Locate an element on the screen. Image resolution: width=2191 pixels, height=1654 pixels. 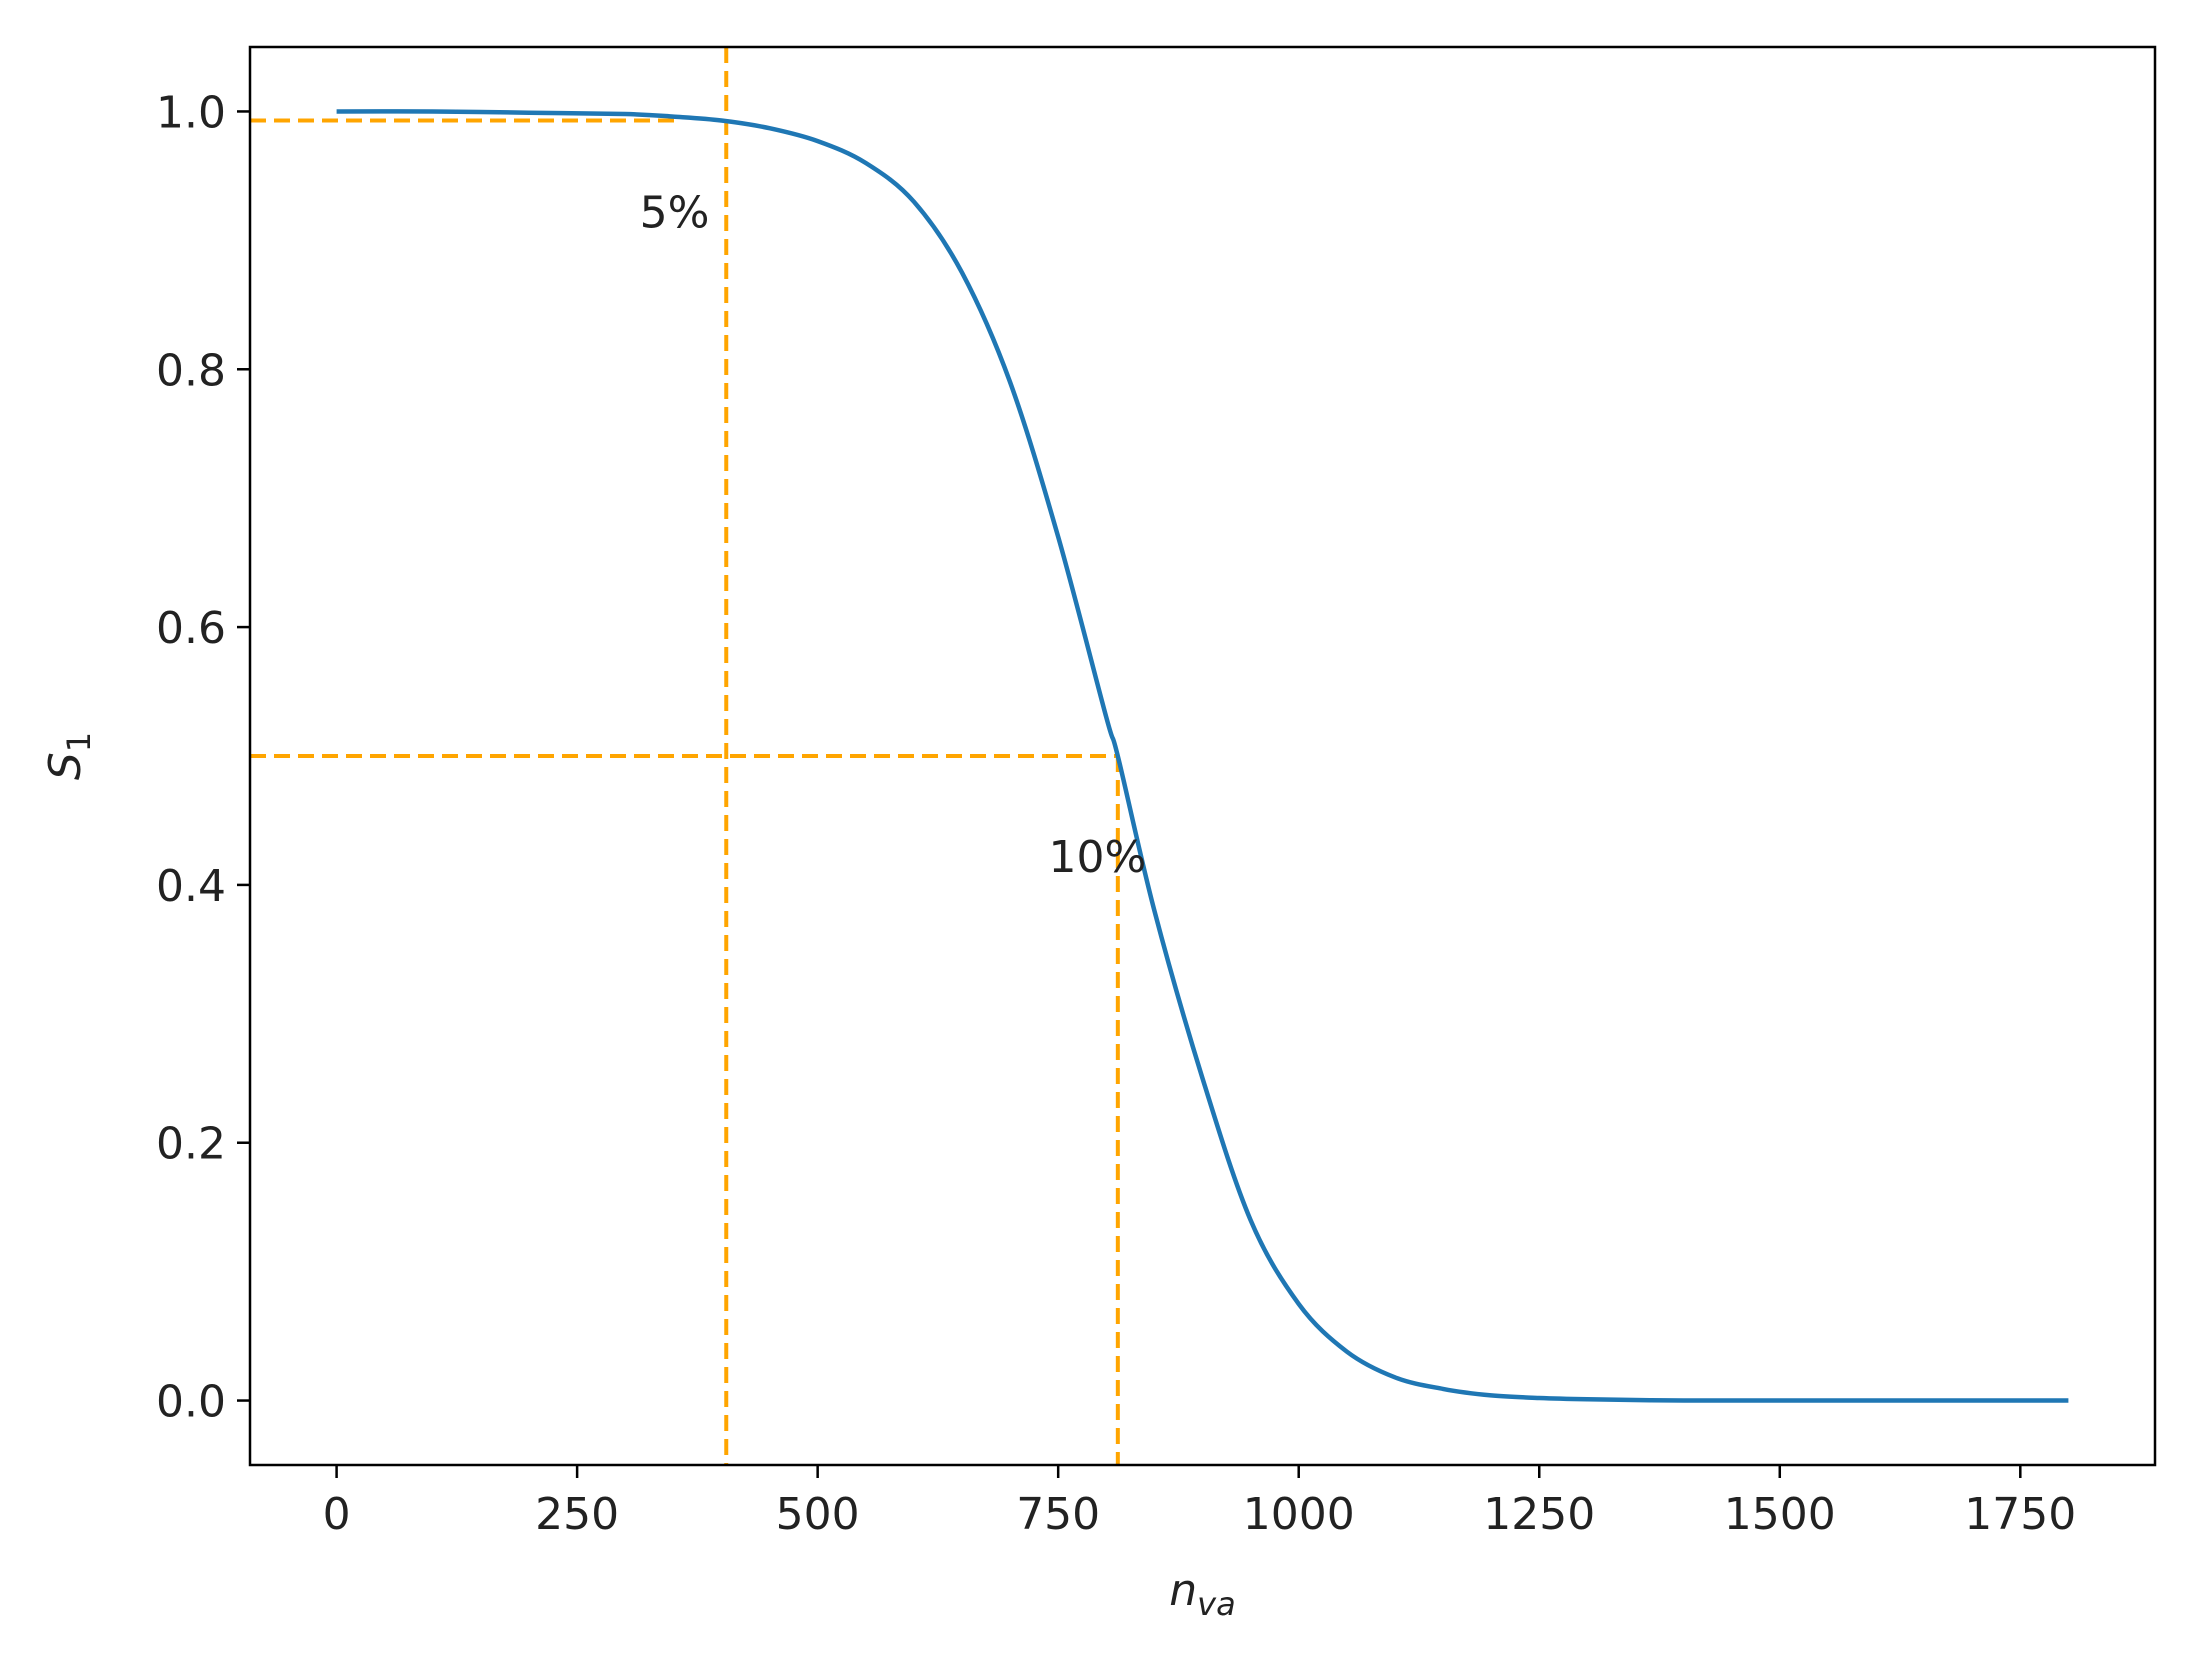
x-axis-label-main: n is located at coordinates (1183, 1590).